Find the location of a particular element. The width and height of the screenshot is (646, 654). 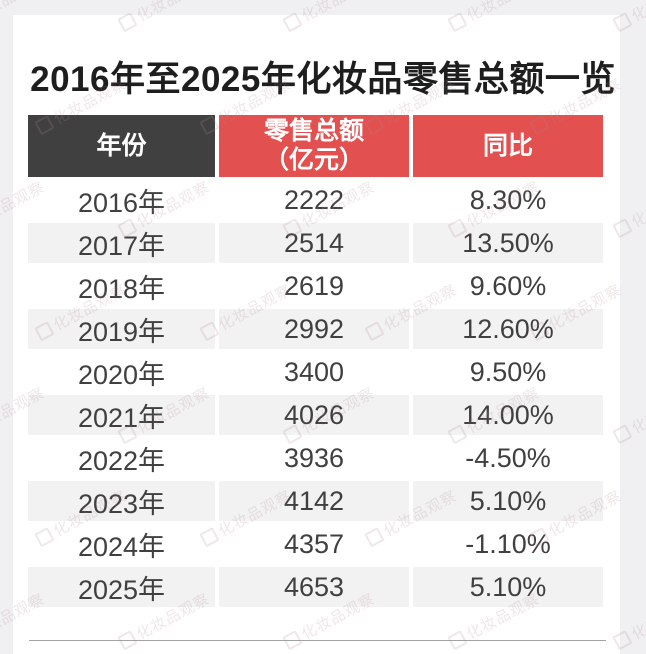

table-cell-yoy: -1.10% is located at coordinates (508, 544).